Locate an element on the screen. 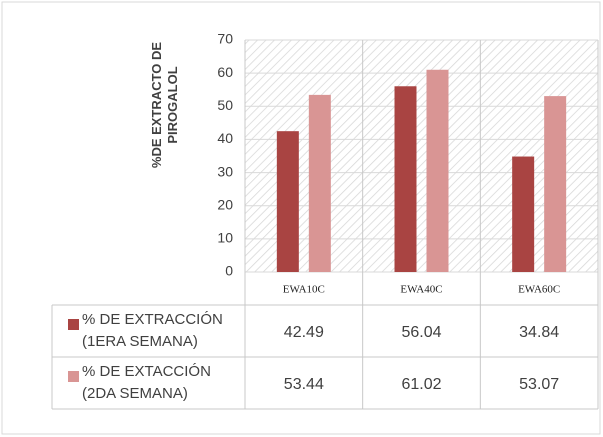 The image size is (603, 437). x-tick-label: EWA10C is located at coordinates (304, 290).